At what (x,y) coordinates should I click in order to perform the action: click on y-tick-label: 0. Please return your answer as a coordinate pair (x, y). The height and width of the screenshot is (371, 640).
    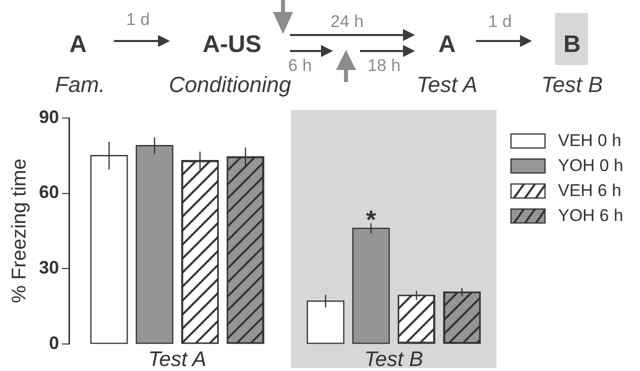
    Looking at the image, I should click on (54, 342).